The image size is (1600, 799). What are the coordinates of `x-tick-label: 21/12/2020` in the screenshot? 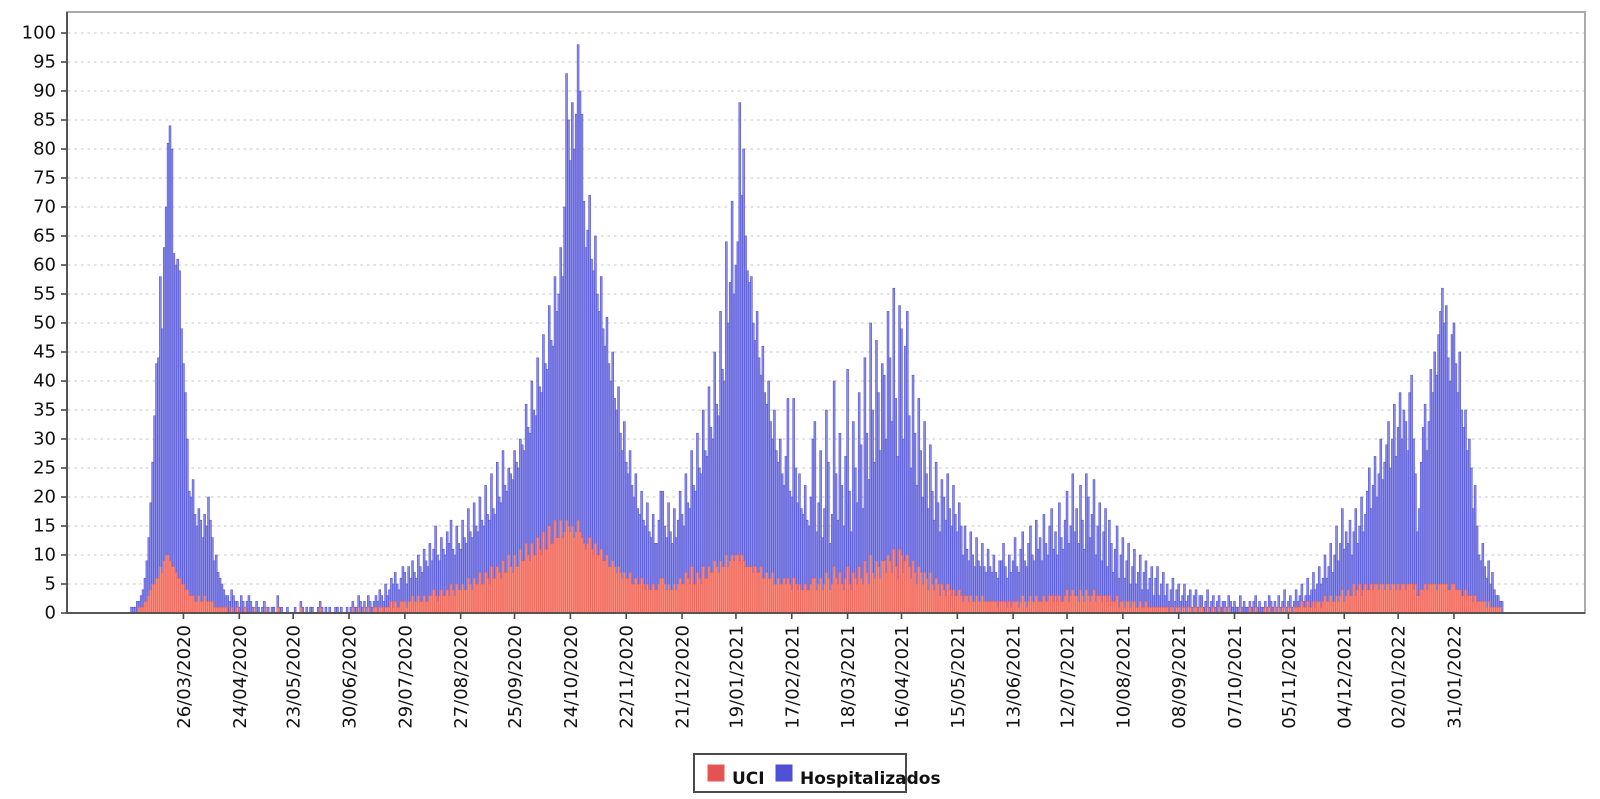 It's located at (683, 677).